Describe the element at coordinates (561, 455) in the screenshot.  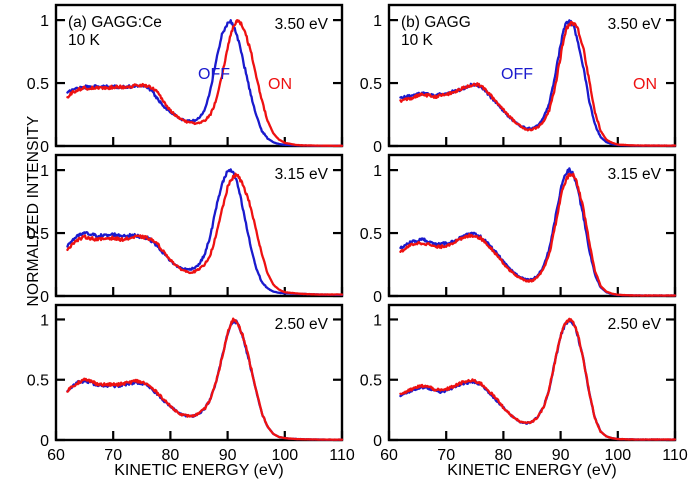
I see `x-tick-label-90-b: 90` at that location.